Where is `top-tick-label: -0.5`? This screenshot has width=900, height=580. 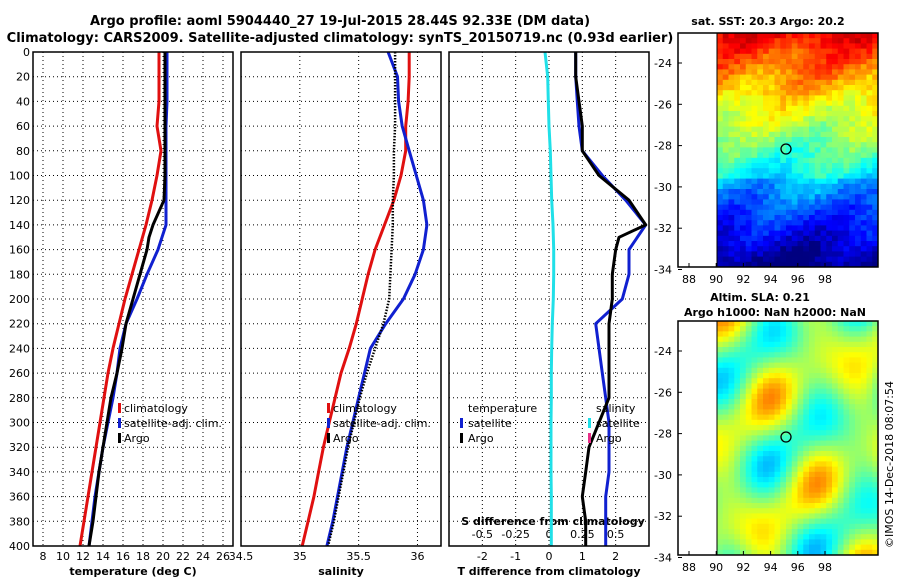
top-tick-label: -0.5 is located at coordinates (482, 534).